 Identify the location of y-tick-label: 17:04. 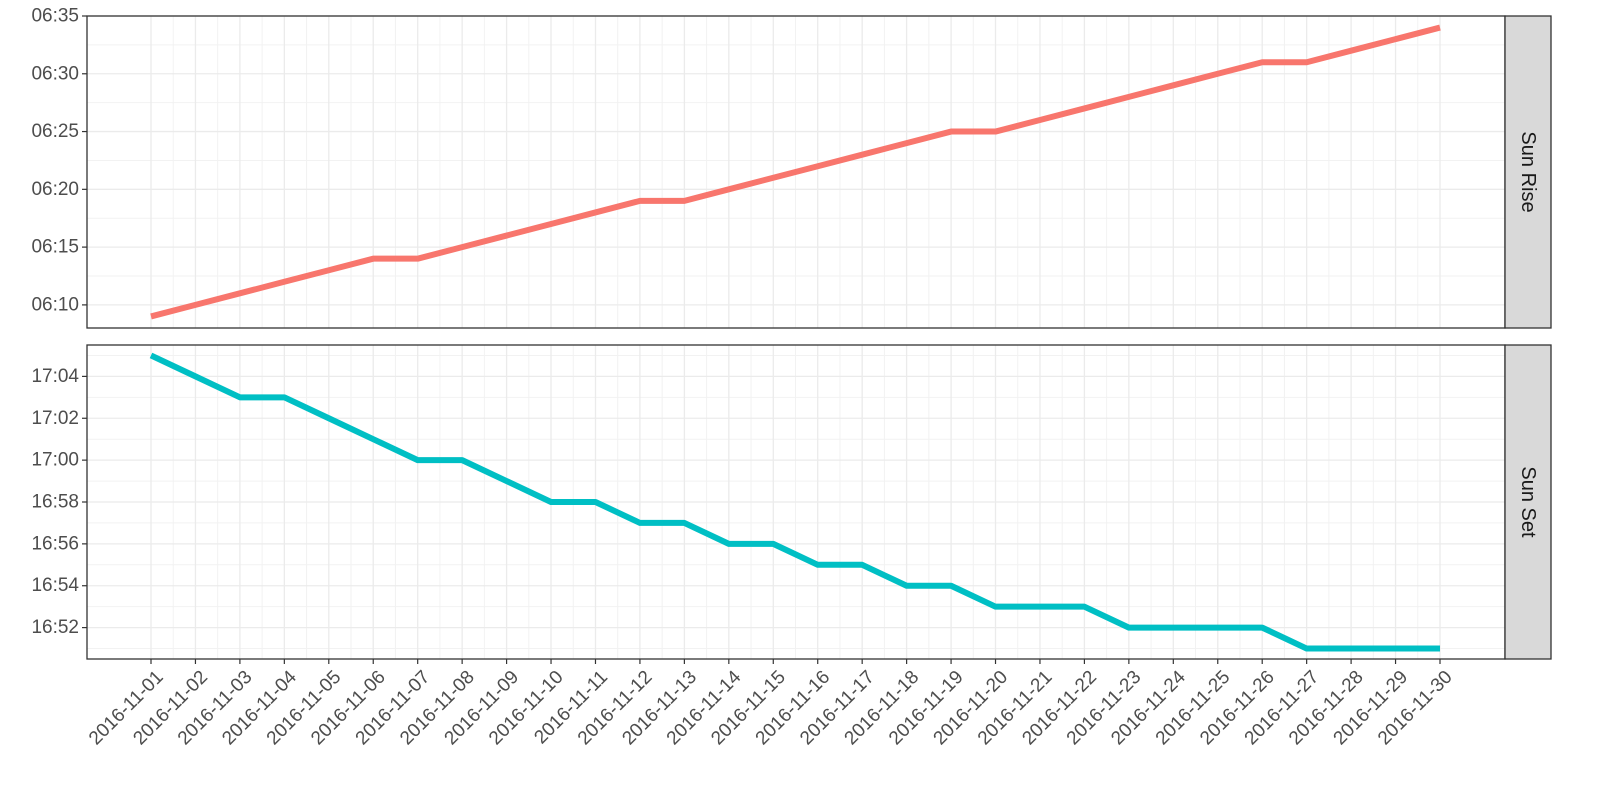
(55, 376).